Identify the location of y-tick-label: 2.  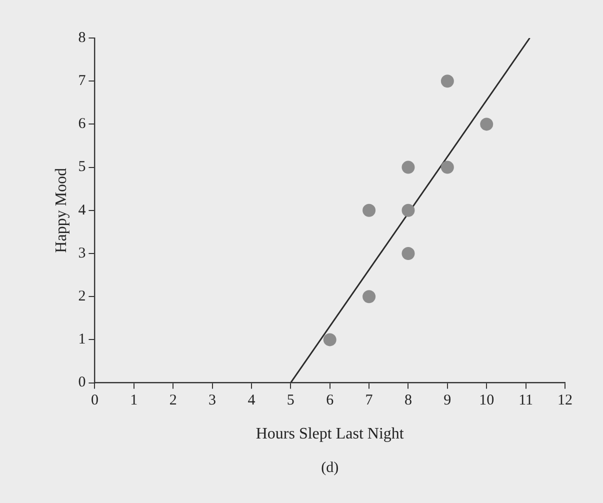
(82, 296).